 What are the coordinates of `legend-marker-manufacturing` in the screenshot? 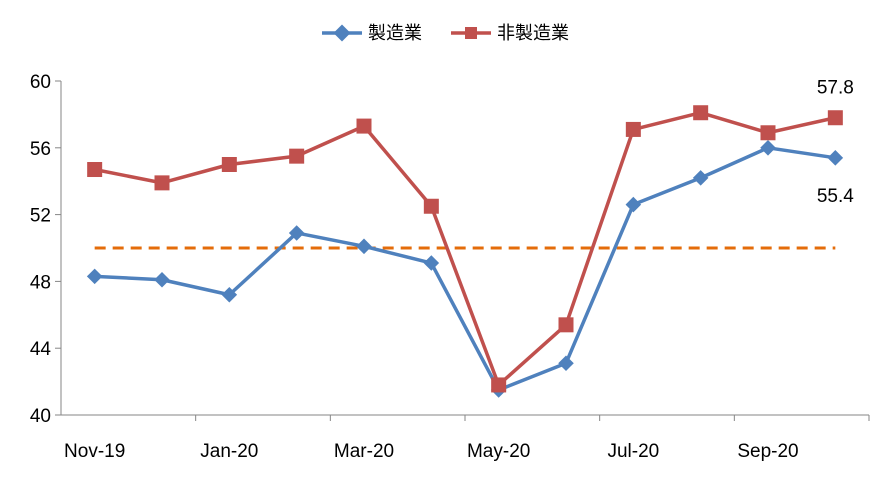 It's located at (342, 33).